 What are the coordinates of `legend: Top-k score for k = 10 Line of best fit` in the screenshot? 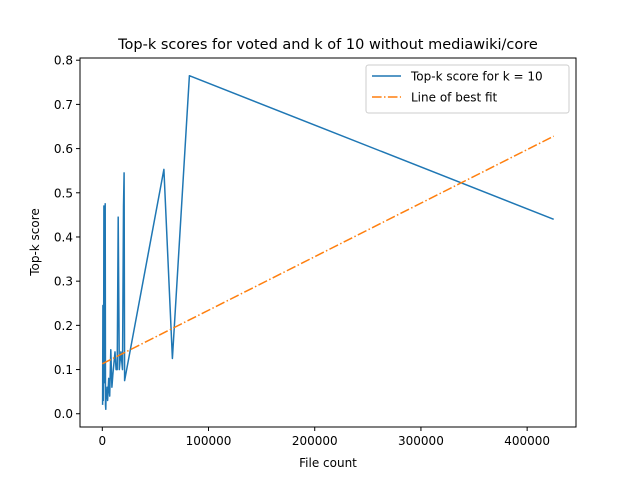 It's located at (467, 89).